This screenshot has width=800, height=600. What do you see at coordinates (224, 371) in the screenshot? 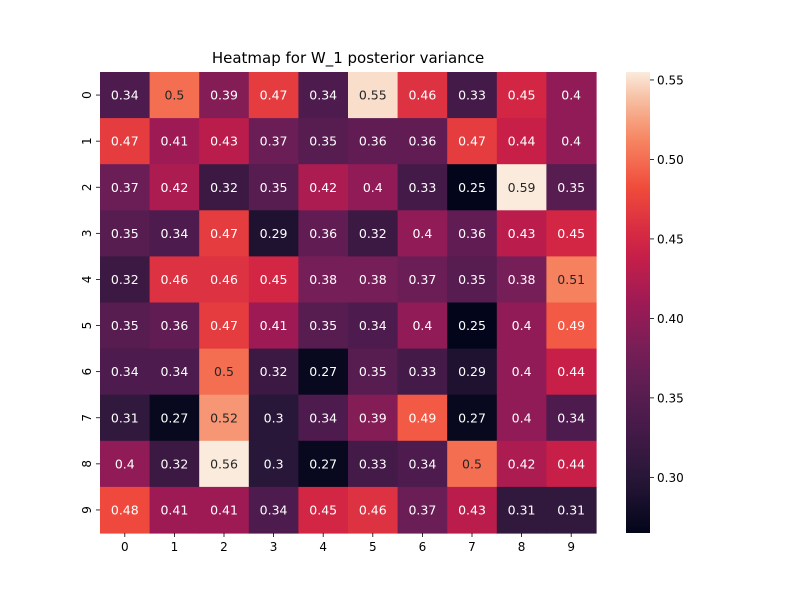
I see `cell-value-label: 0.5` at bounding box center [224, 371].